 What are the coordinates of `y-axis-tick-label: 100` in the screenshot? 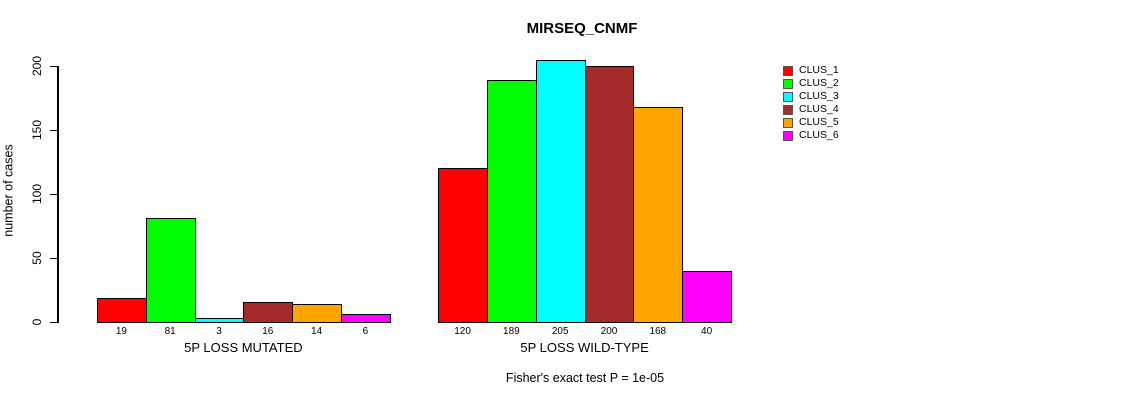 It's located at (37, 194).